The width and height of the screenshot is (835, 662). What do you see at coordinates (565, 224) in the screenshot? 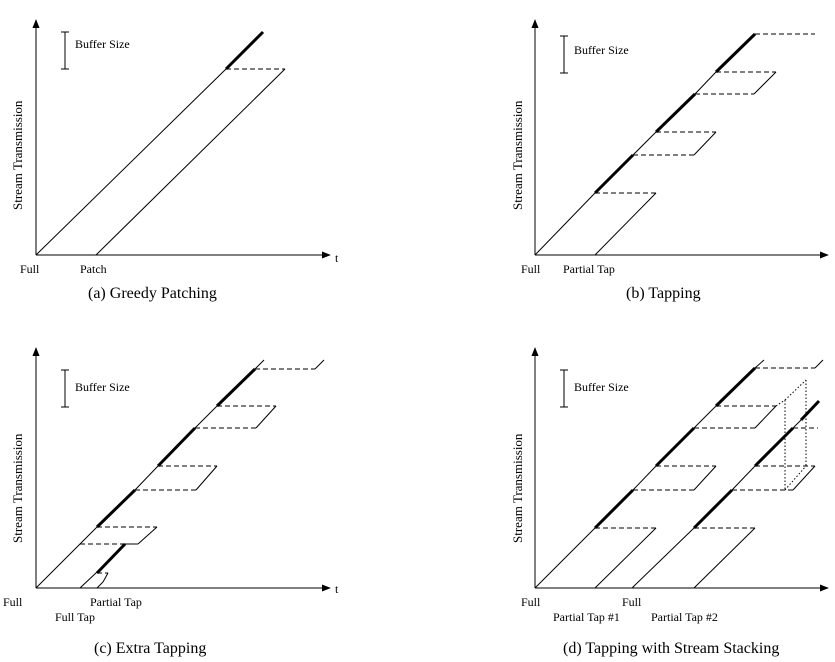
I see `full-stream-b` at bounding box center [565, 224].